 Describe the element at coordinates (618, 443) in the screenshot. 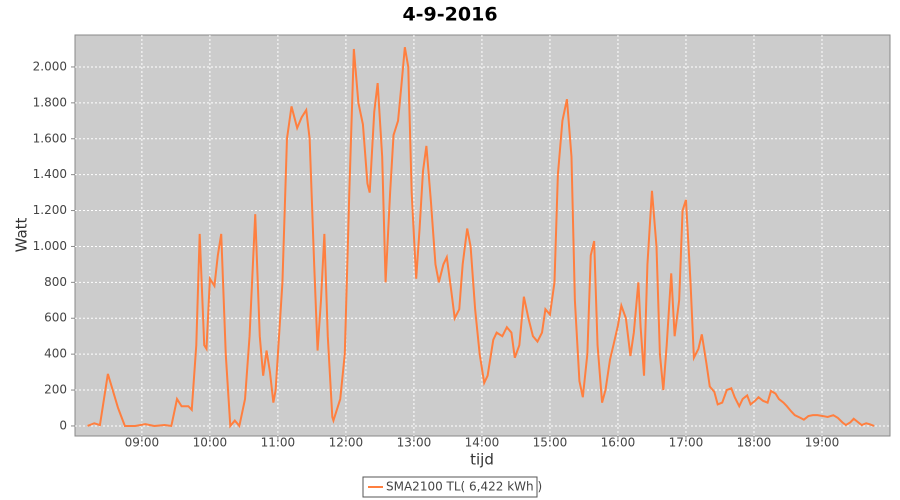

I see `x-tick-label: 16:00` at that location.